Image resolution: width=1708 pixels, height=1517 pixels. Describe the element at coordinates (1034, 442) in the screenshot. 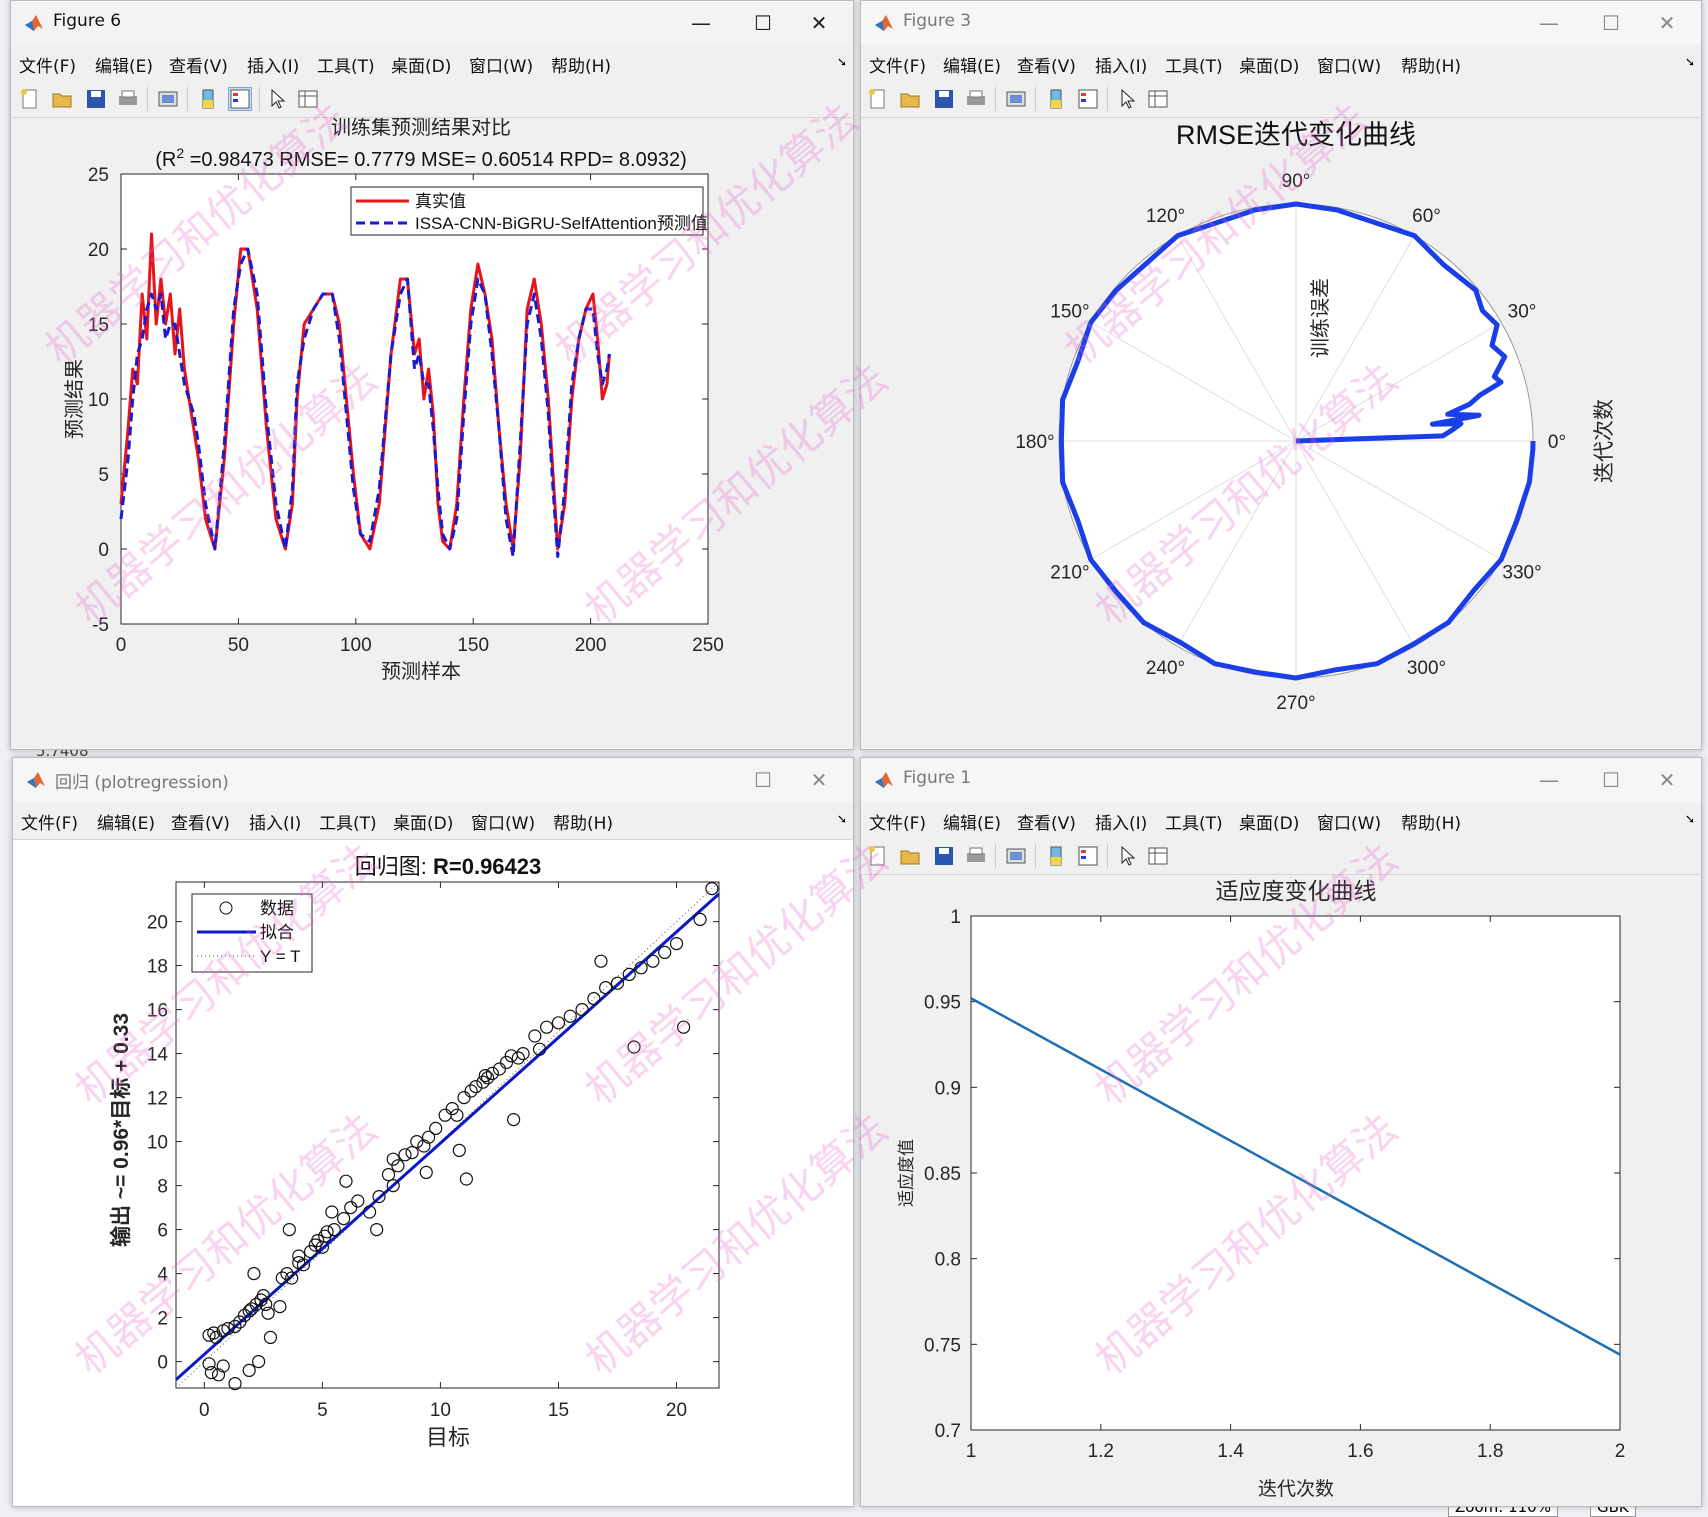

I see `angle-label: 180°` at that location.